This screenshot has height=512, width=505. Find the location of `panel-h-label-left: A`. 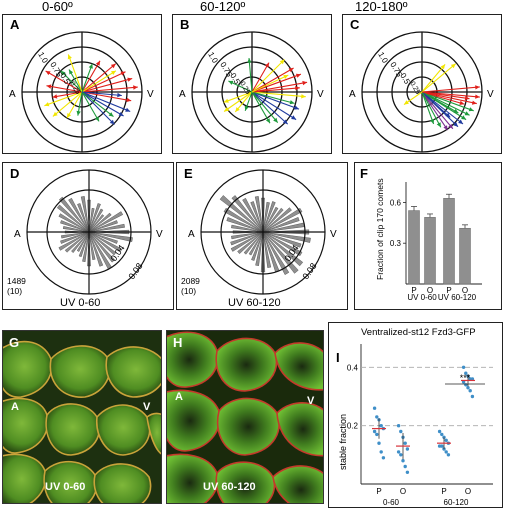

panel-h-label-left: A is located at coordinates (179, 397).